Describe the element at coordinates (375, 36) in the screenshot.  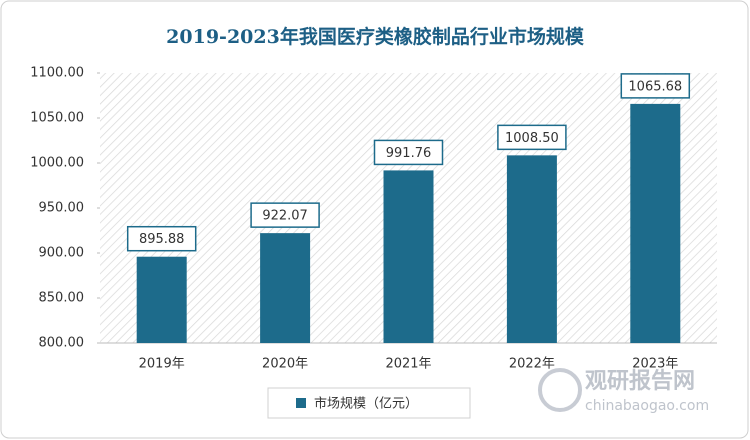
I see `chart-title: 2019-2023年我国医疗类橡胶制品行业市场规模` at that location.